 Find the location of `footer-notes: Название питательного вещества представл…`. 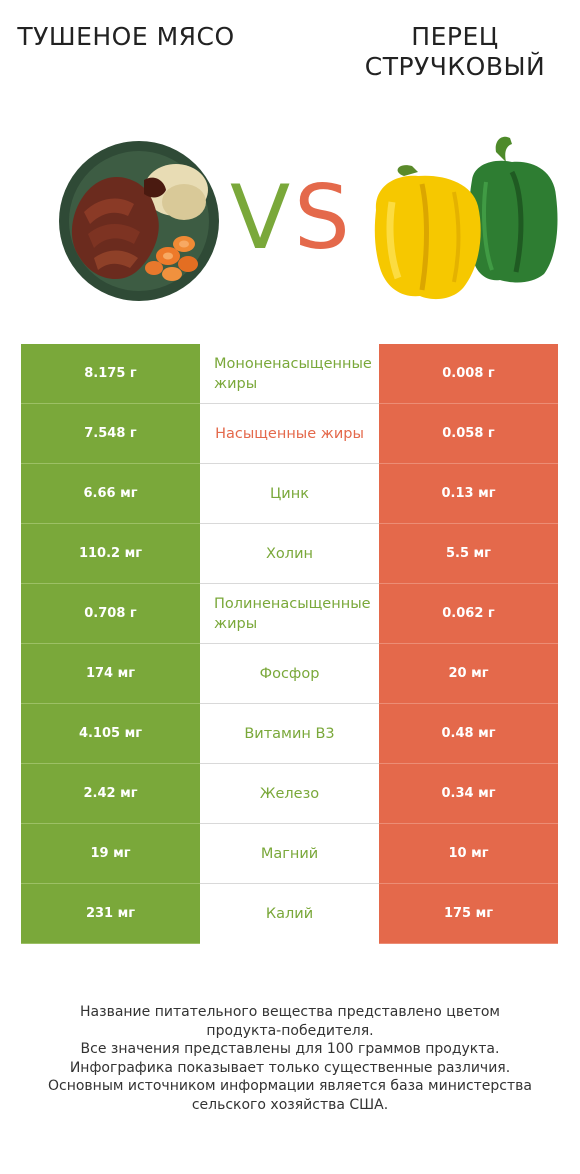

footer-notes: Название питательного вещества представл… is located at coordinates (290, 1058).